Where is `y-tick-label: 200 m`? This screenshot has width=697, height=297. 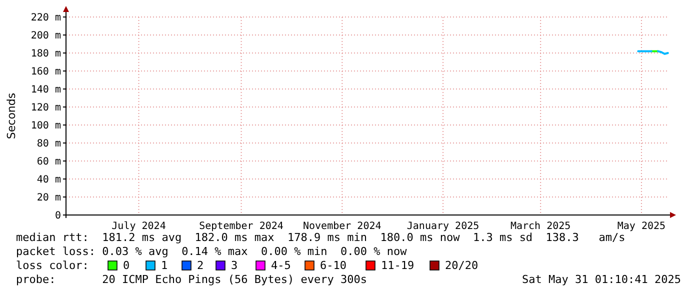 y-tick-label: 200 m is located at coordinates (45, 36).